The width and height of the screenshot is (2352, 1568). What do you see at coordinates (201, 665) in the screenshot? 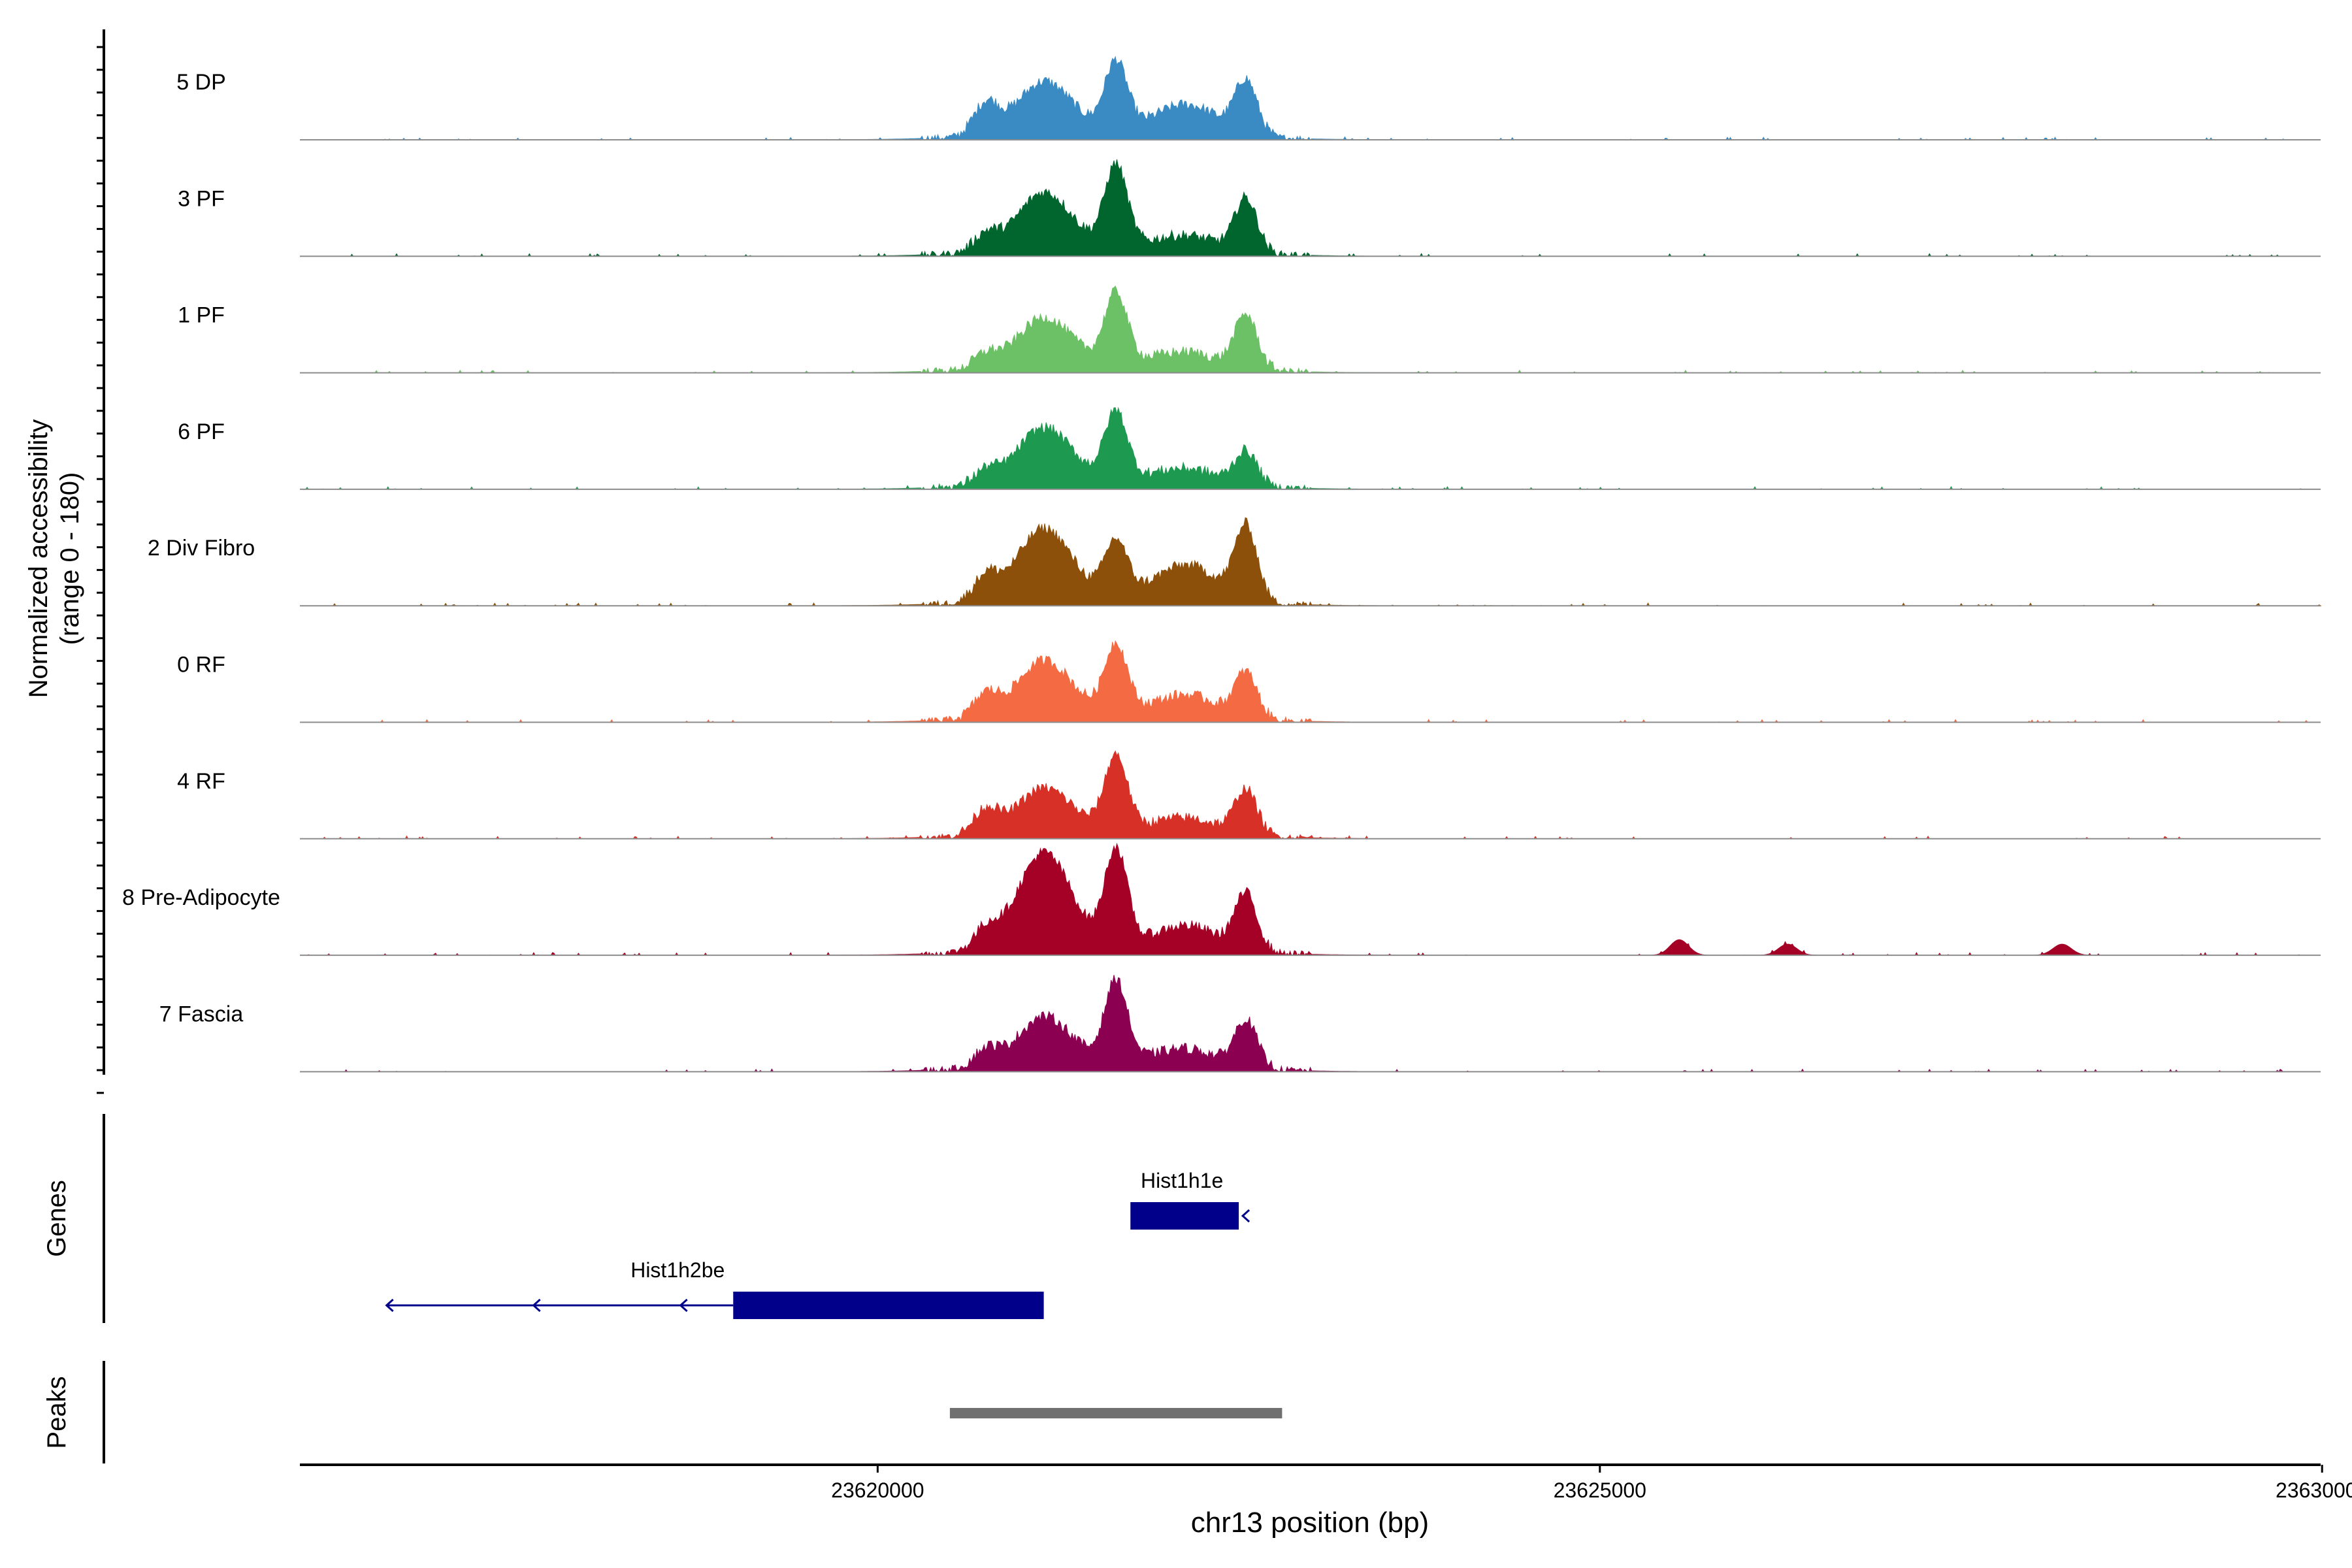
I see `track-label: 0 RF` at bounding box center [201, 665].